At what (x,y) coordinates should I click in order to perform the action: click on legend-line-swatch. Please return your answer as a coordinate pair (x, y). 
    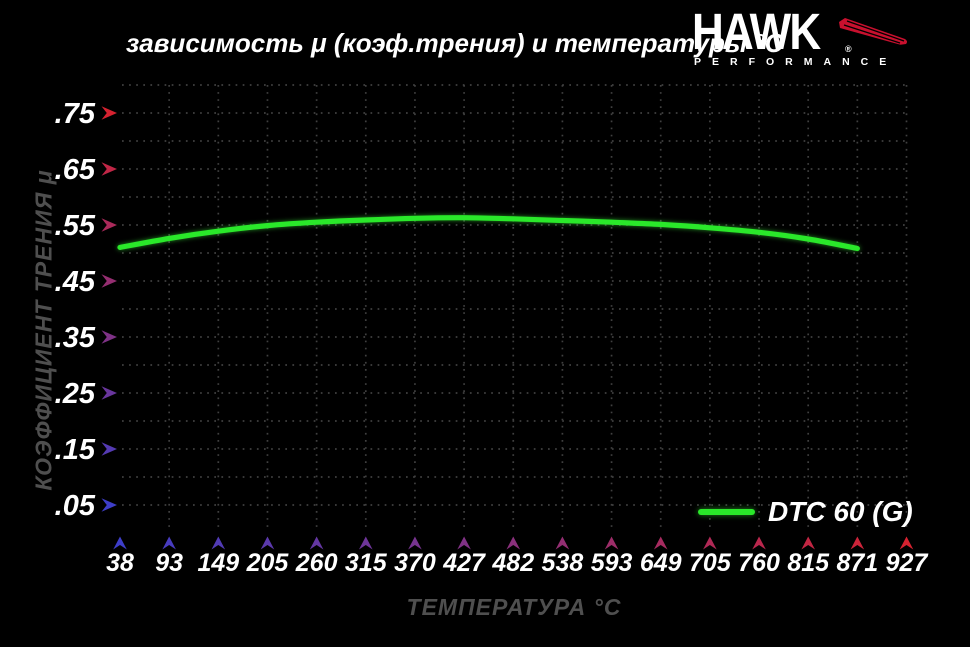
    Looking at the image, I should click on (726, 512).